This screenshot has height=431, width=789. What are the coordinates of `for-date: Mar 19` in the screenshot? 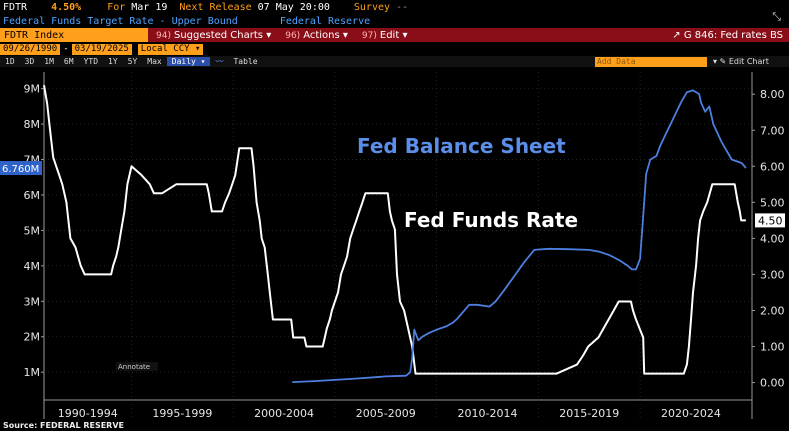 It's located at (149, 7).